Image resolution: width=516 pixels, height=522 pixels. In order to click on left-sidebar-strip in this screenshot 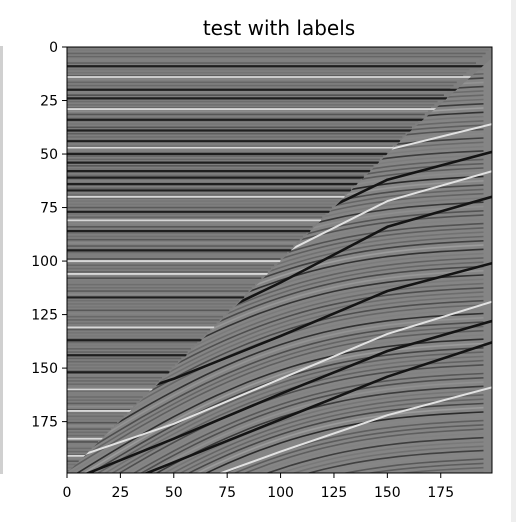, I will do `click(1, 260)`.